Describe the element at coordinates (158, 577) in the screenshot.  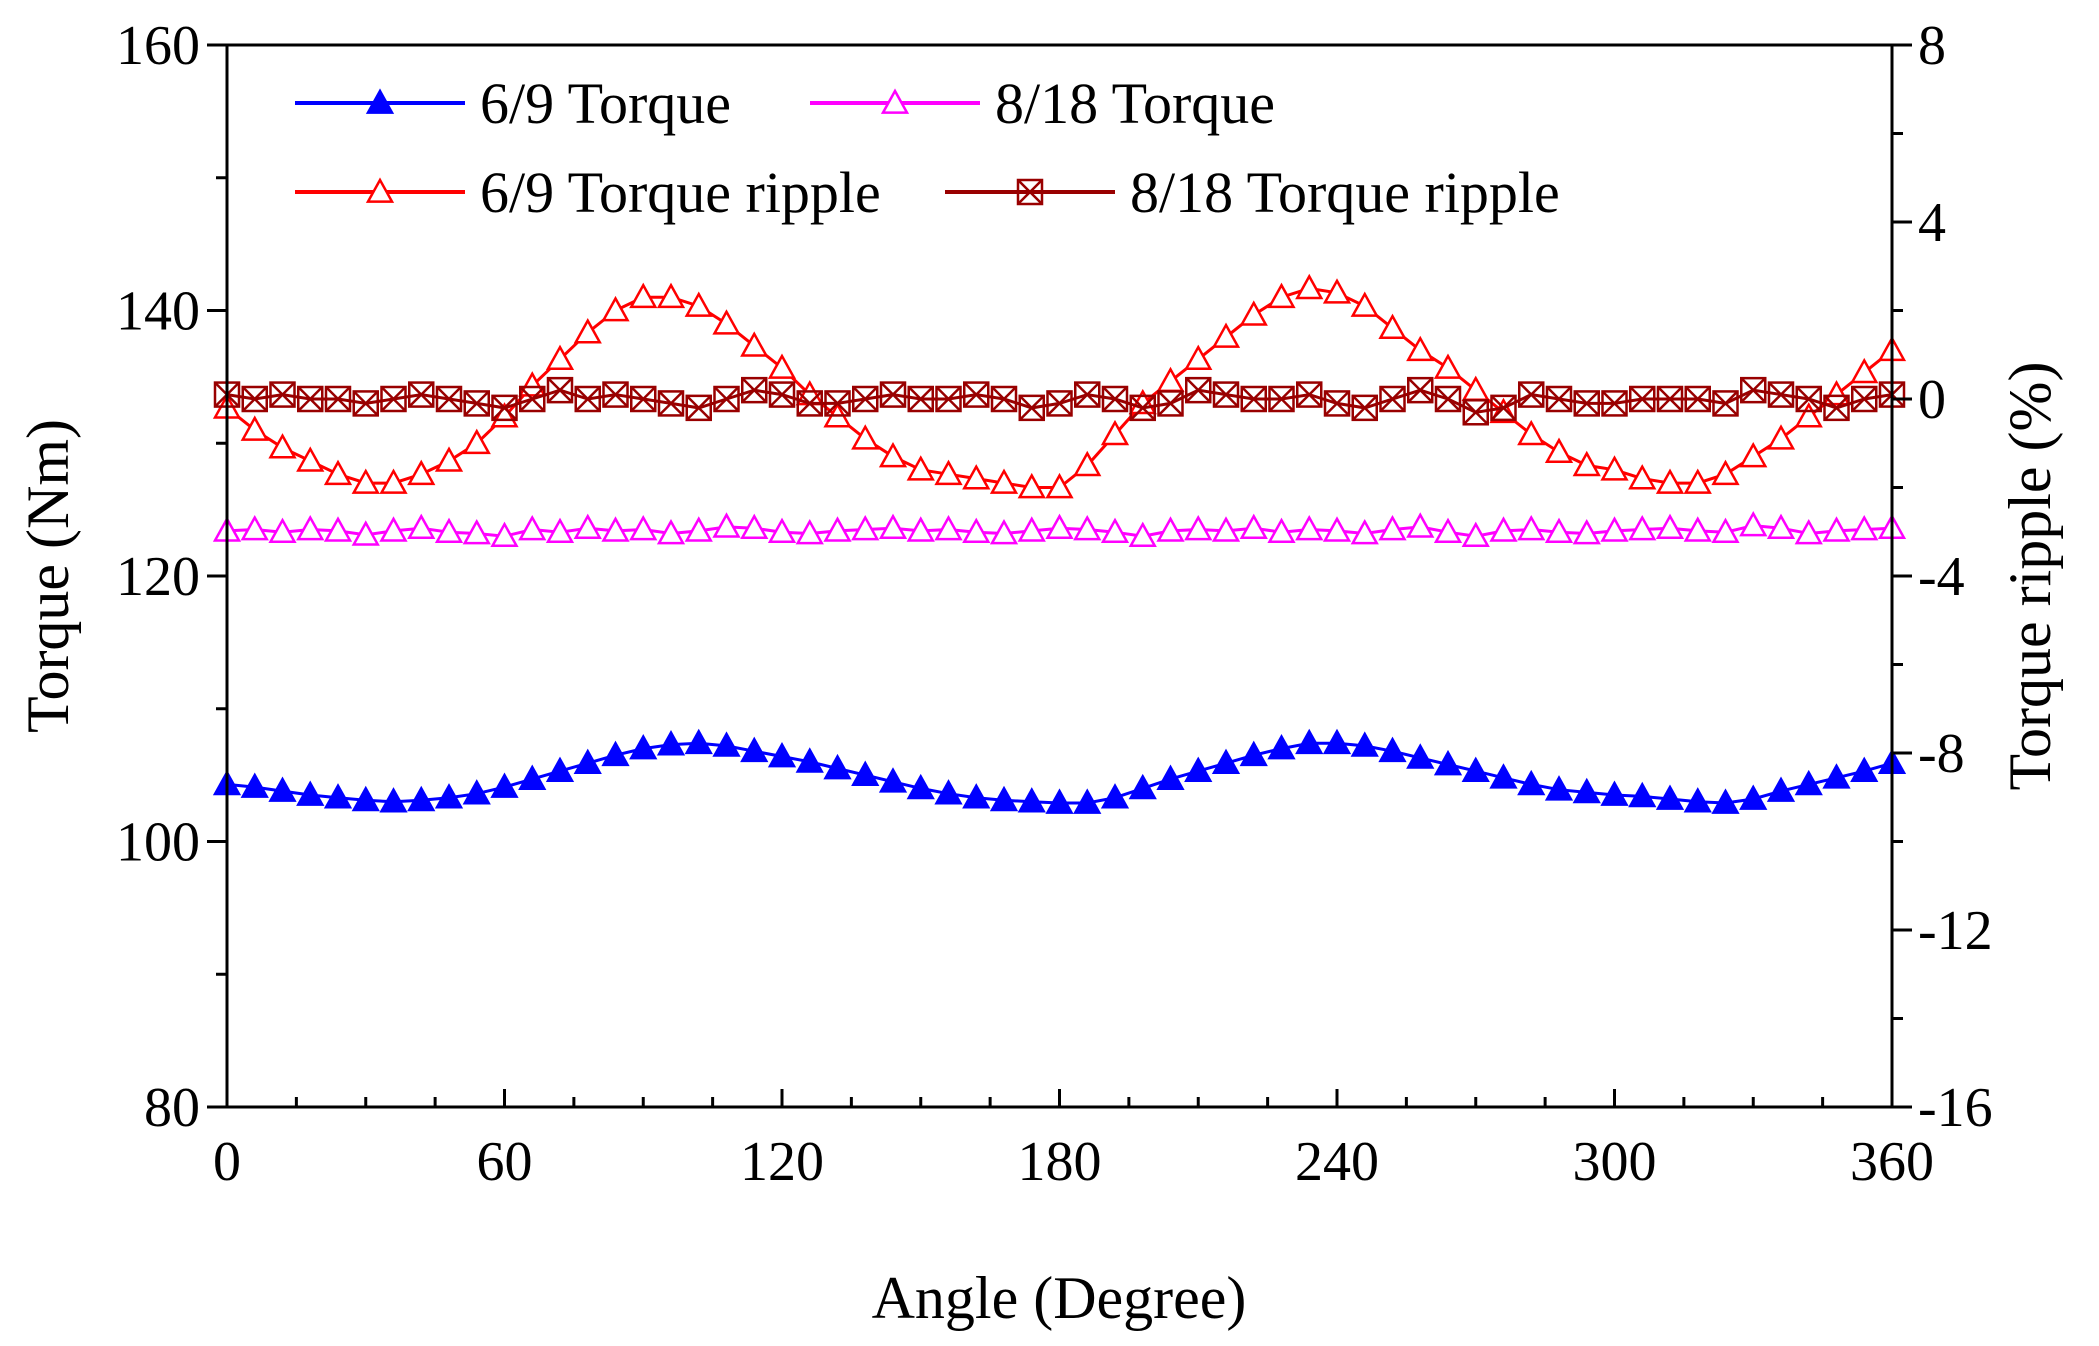
I see `y-left-tick-label: 120` at that location.